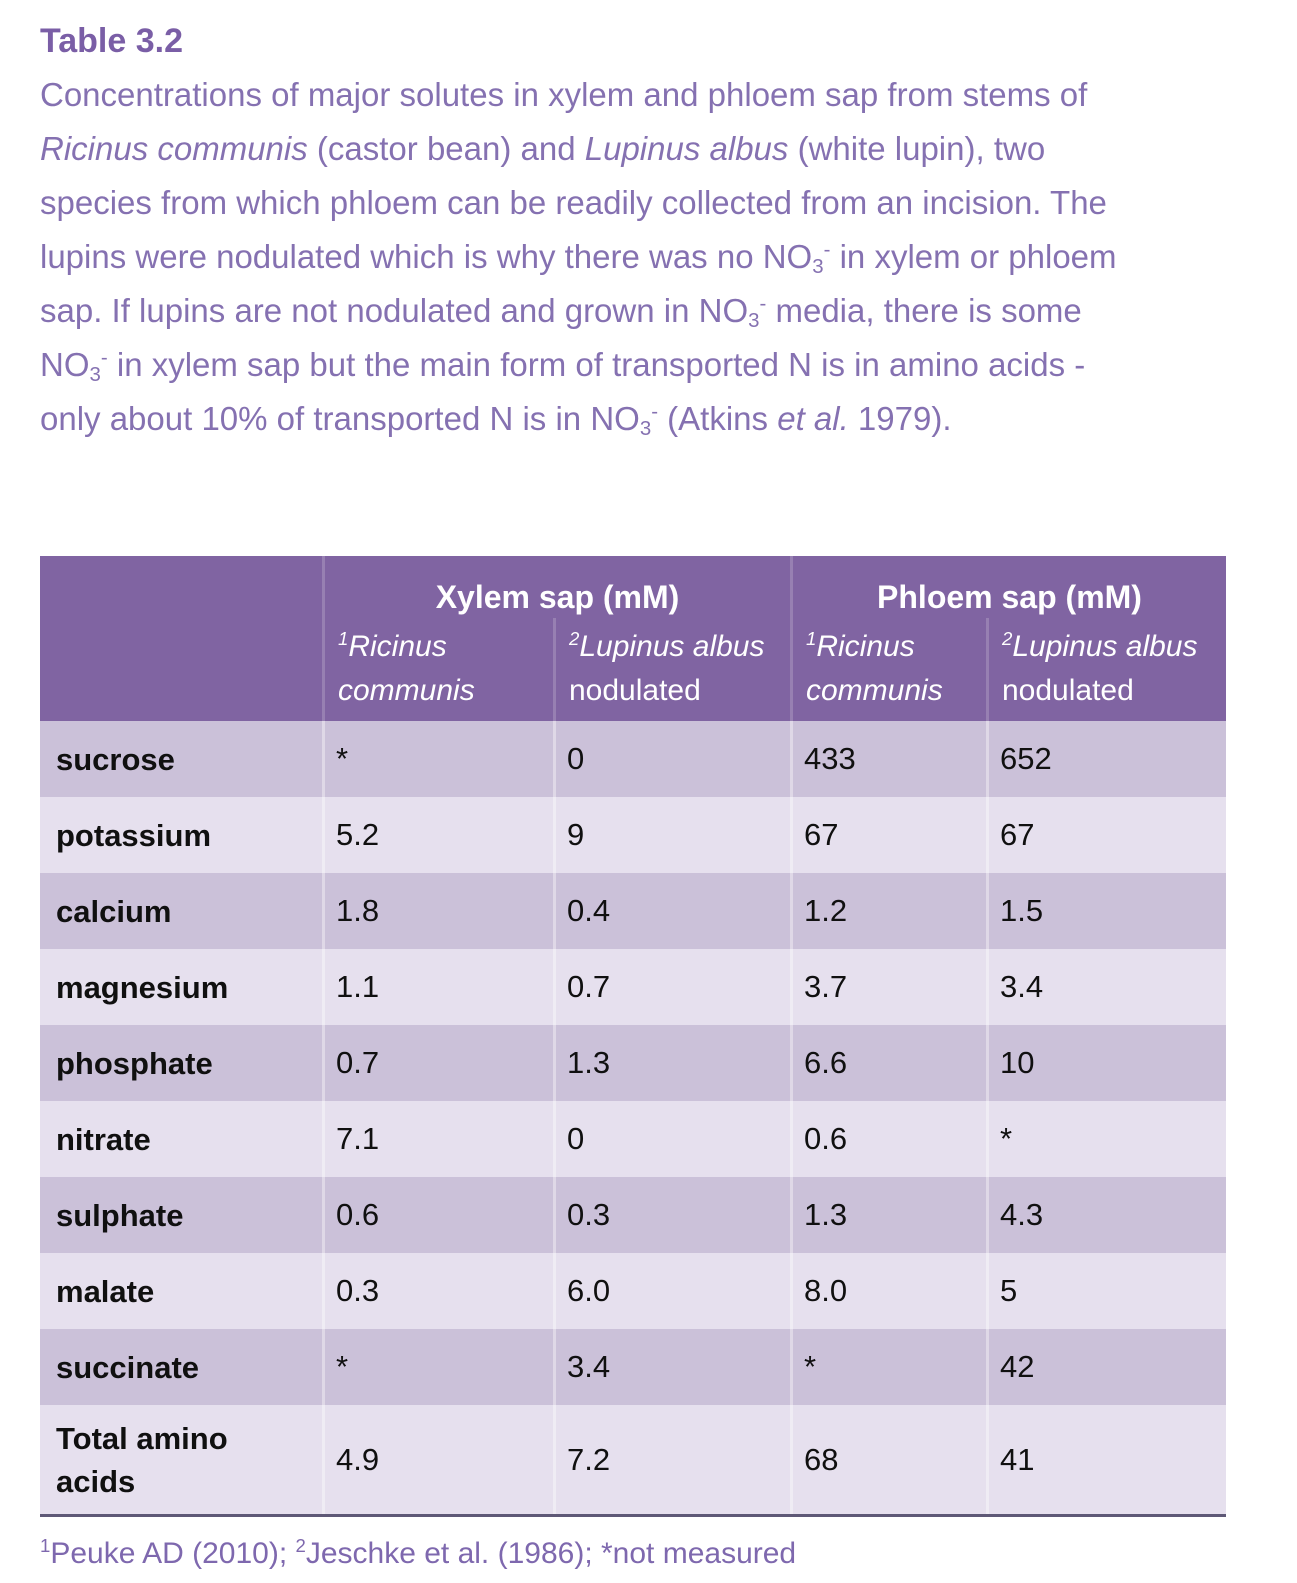 Image resolution: width=1297 pixels, height=1583 pixels. What do you see at coordinates (1106, 1291) in the screenshot?
I see `table-cell: 5` at bounding box center [1106, 1291].